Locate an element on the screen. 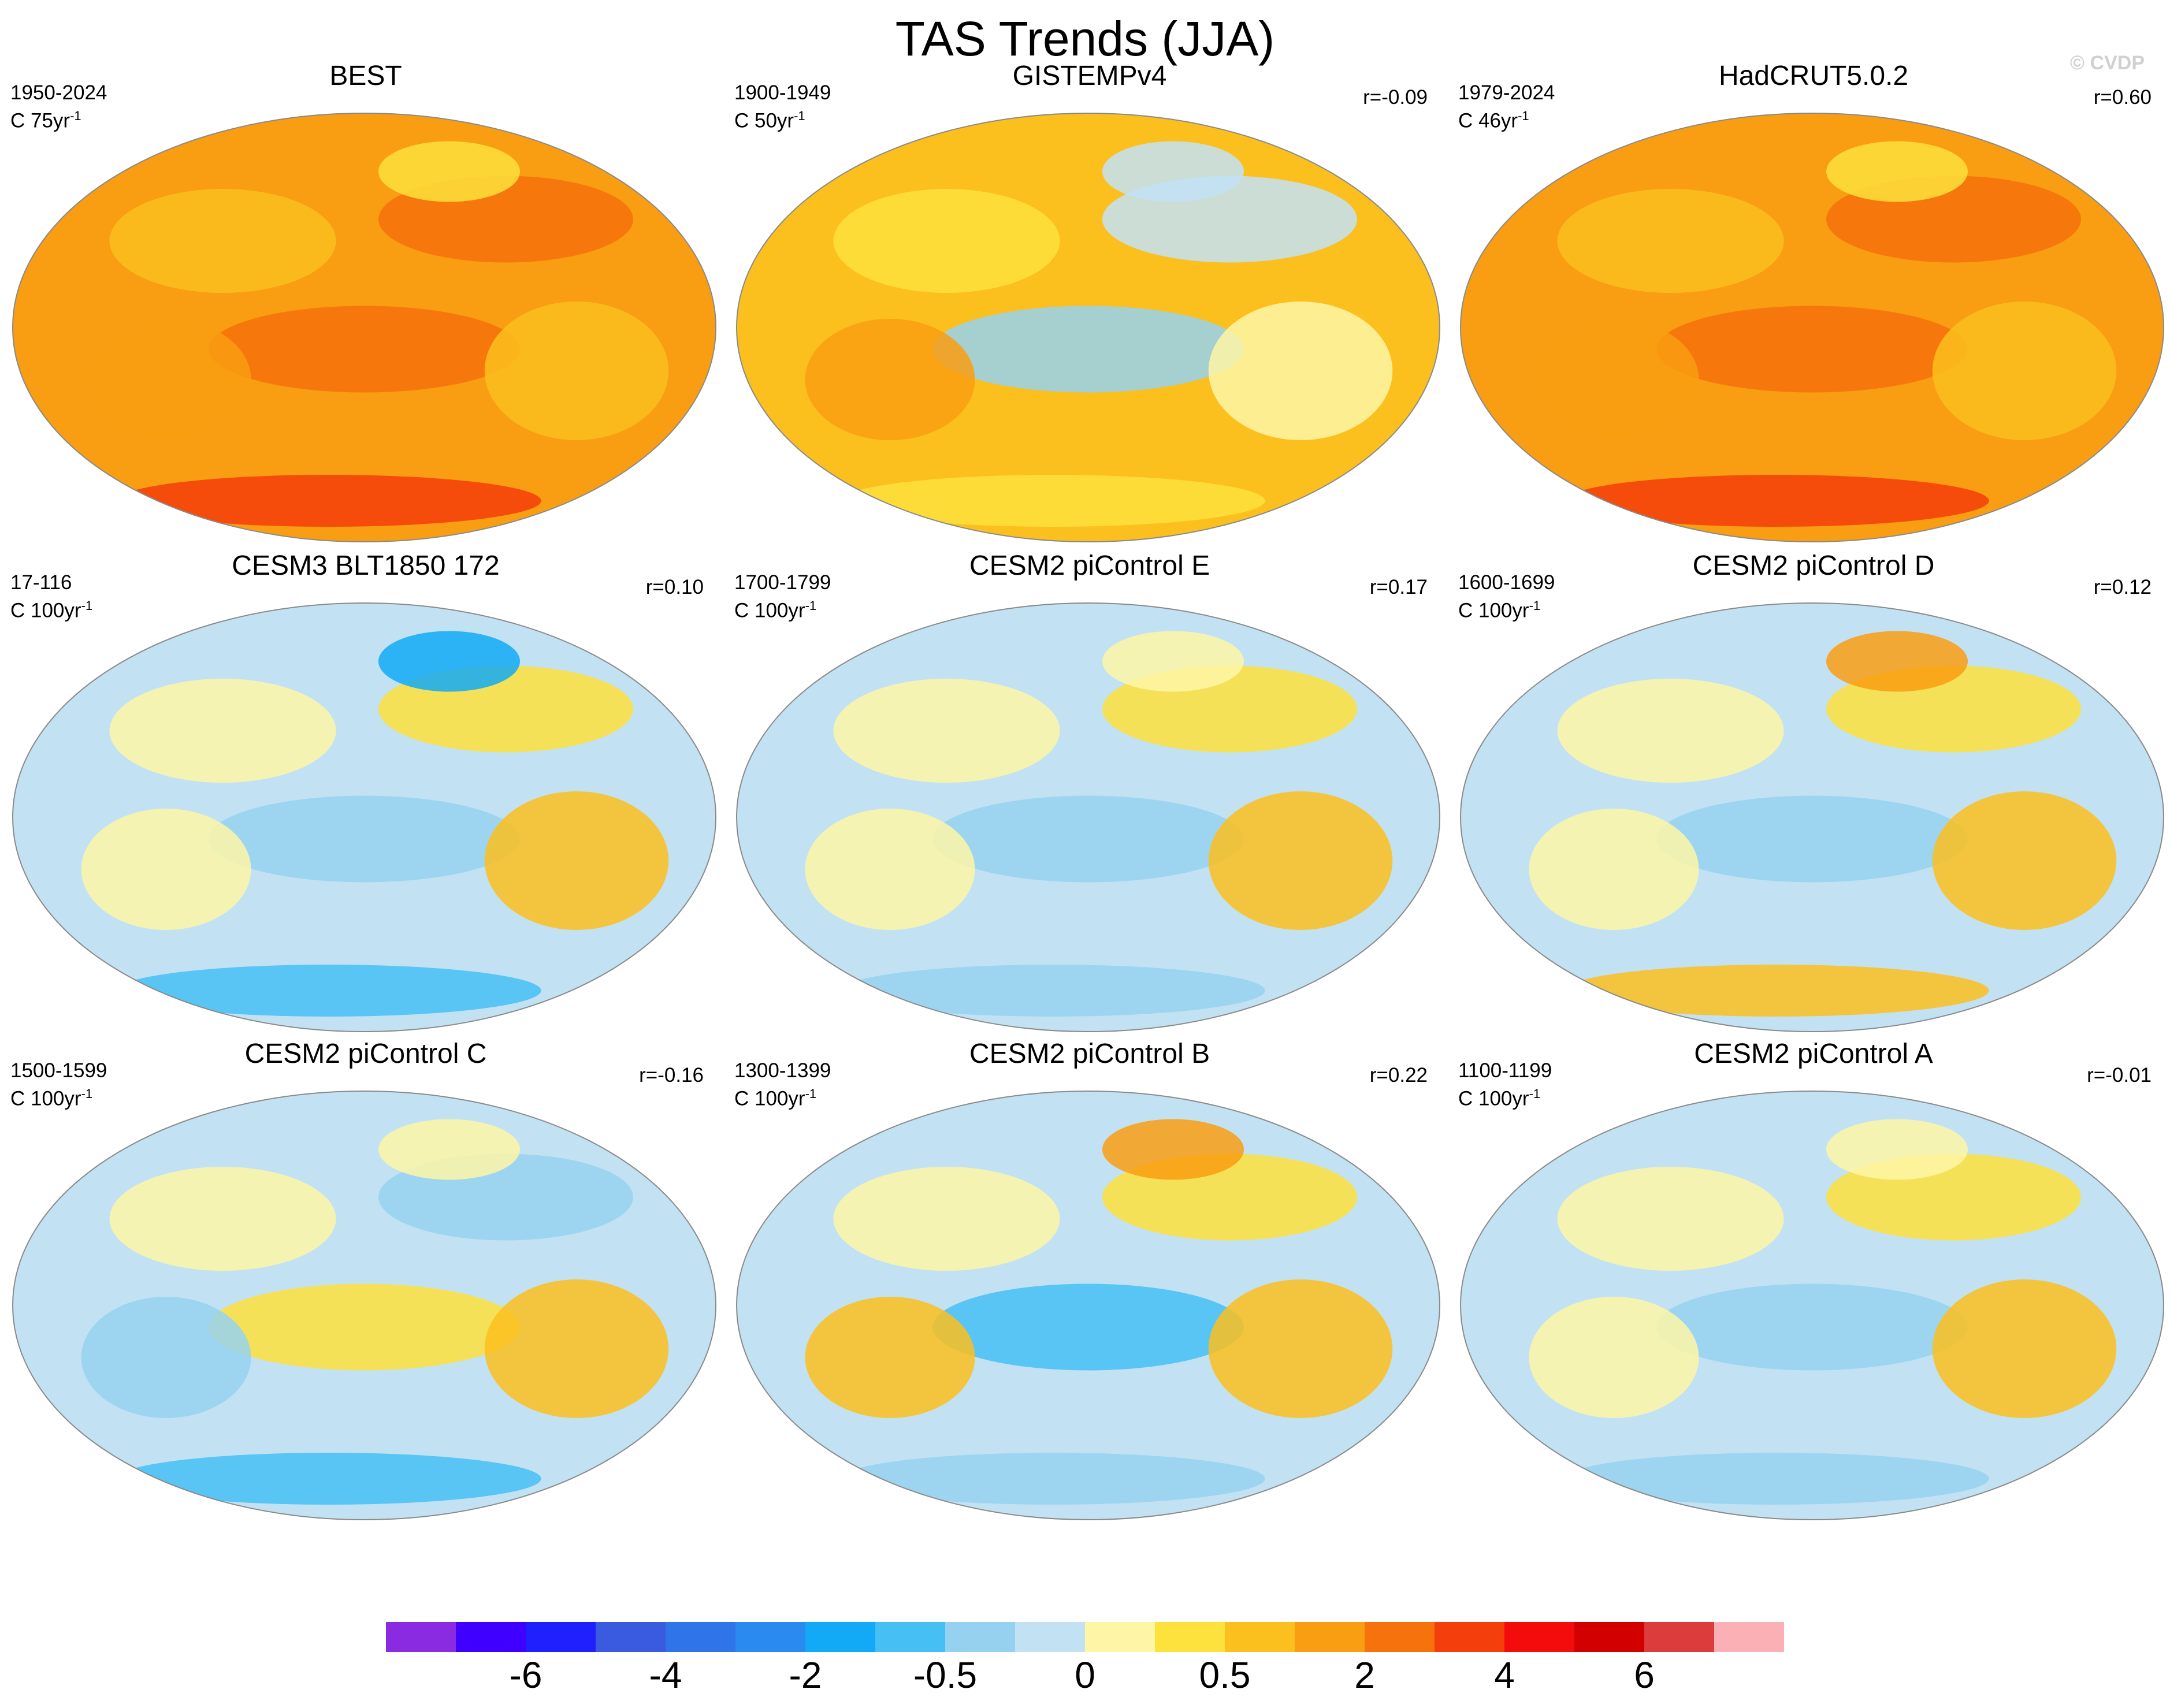  panel-period: 1950-2024 is located at coordinates (59, 92).